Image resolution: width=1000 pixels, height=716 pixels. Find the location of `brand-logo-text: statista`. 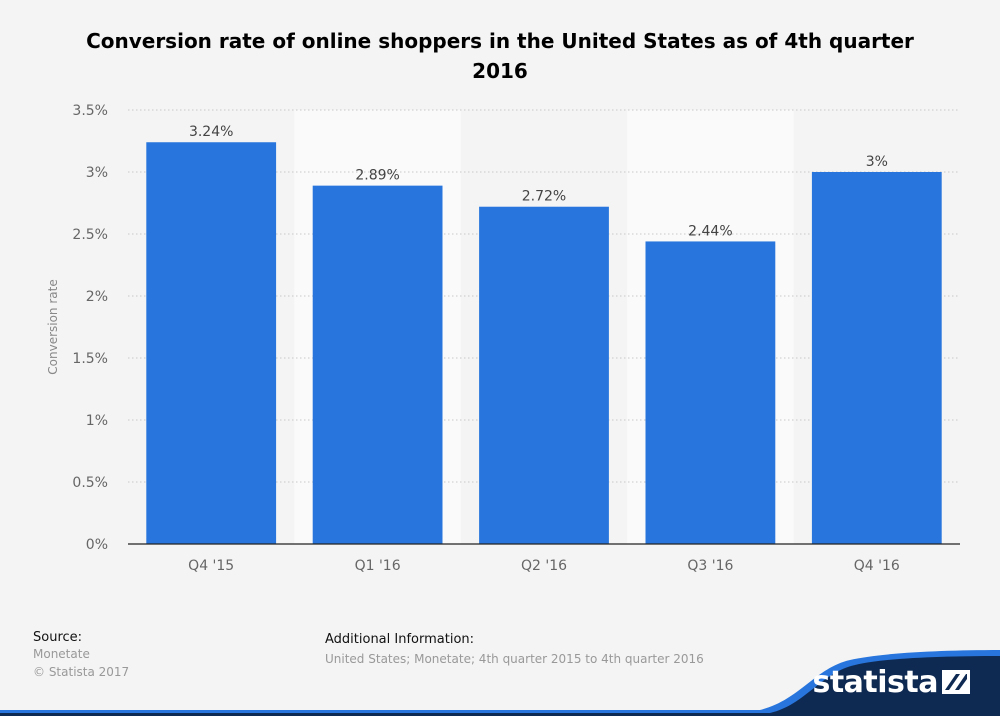

brand-logo-text: statista is located at coordinates (875, 682).